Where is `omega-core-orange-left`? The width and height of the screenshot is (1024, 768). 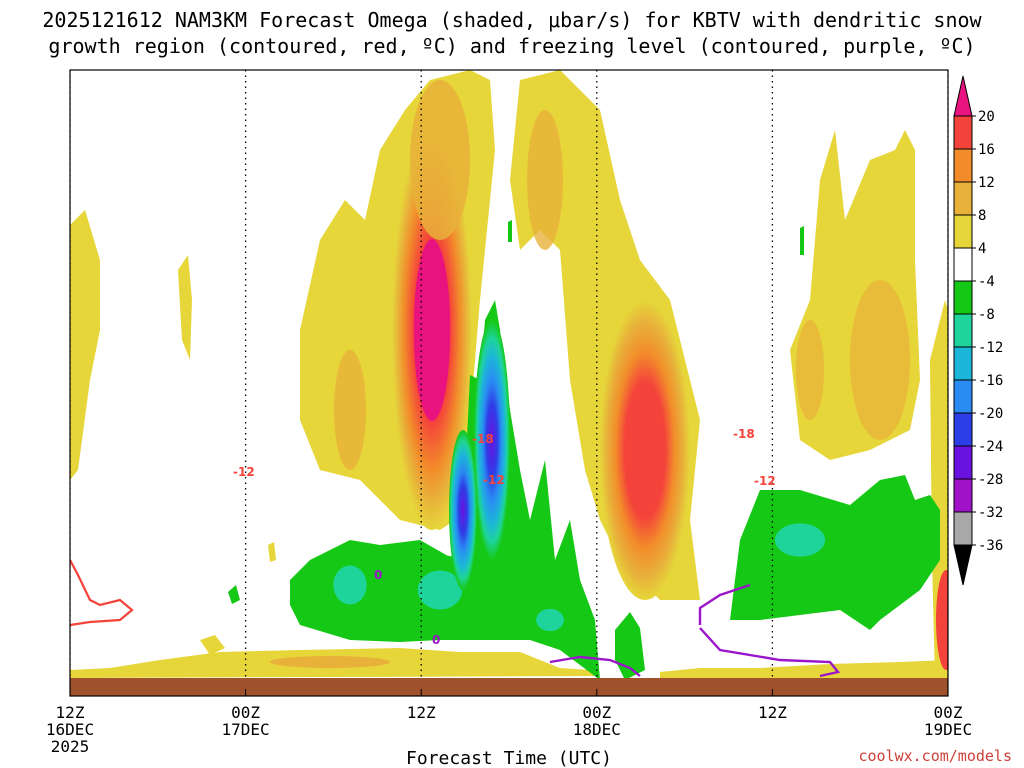 omega-core-orange-left is located at coordinates (350, 410).